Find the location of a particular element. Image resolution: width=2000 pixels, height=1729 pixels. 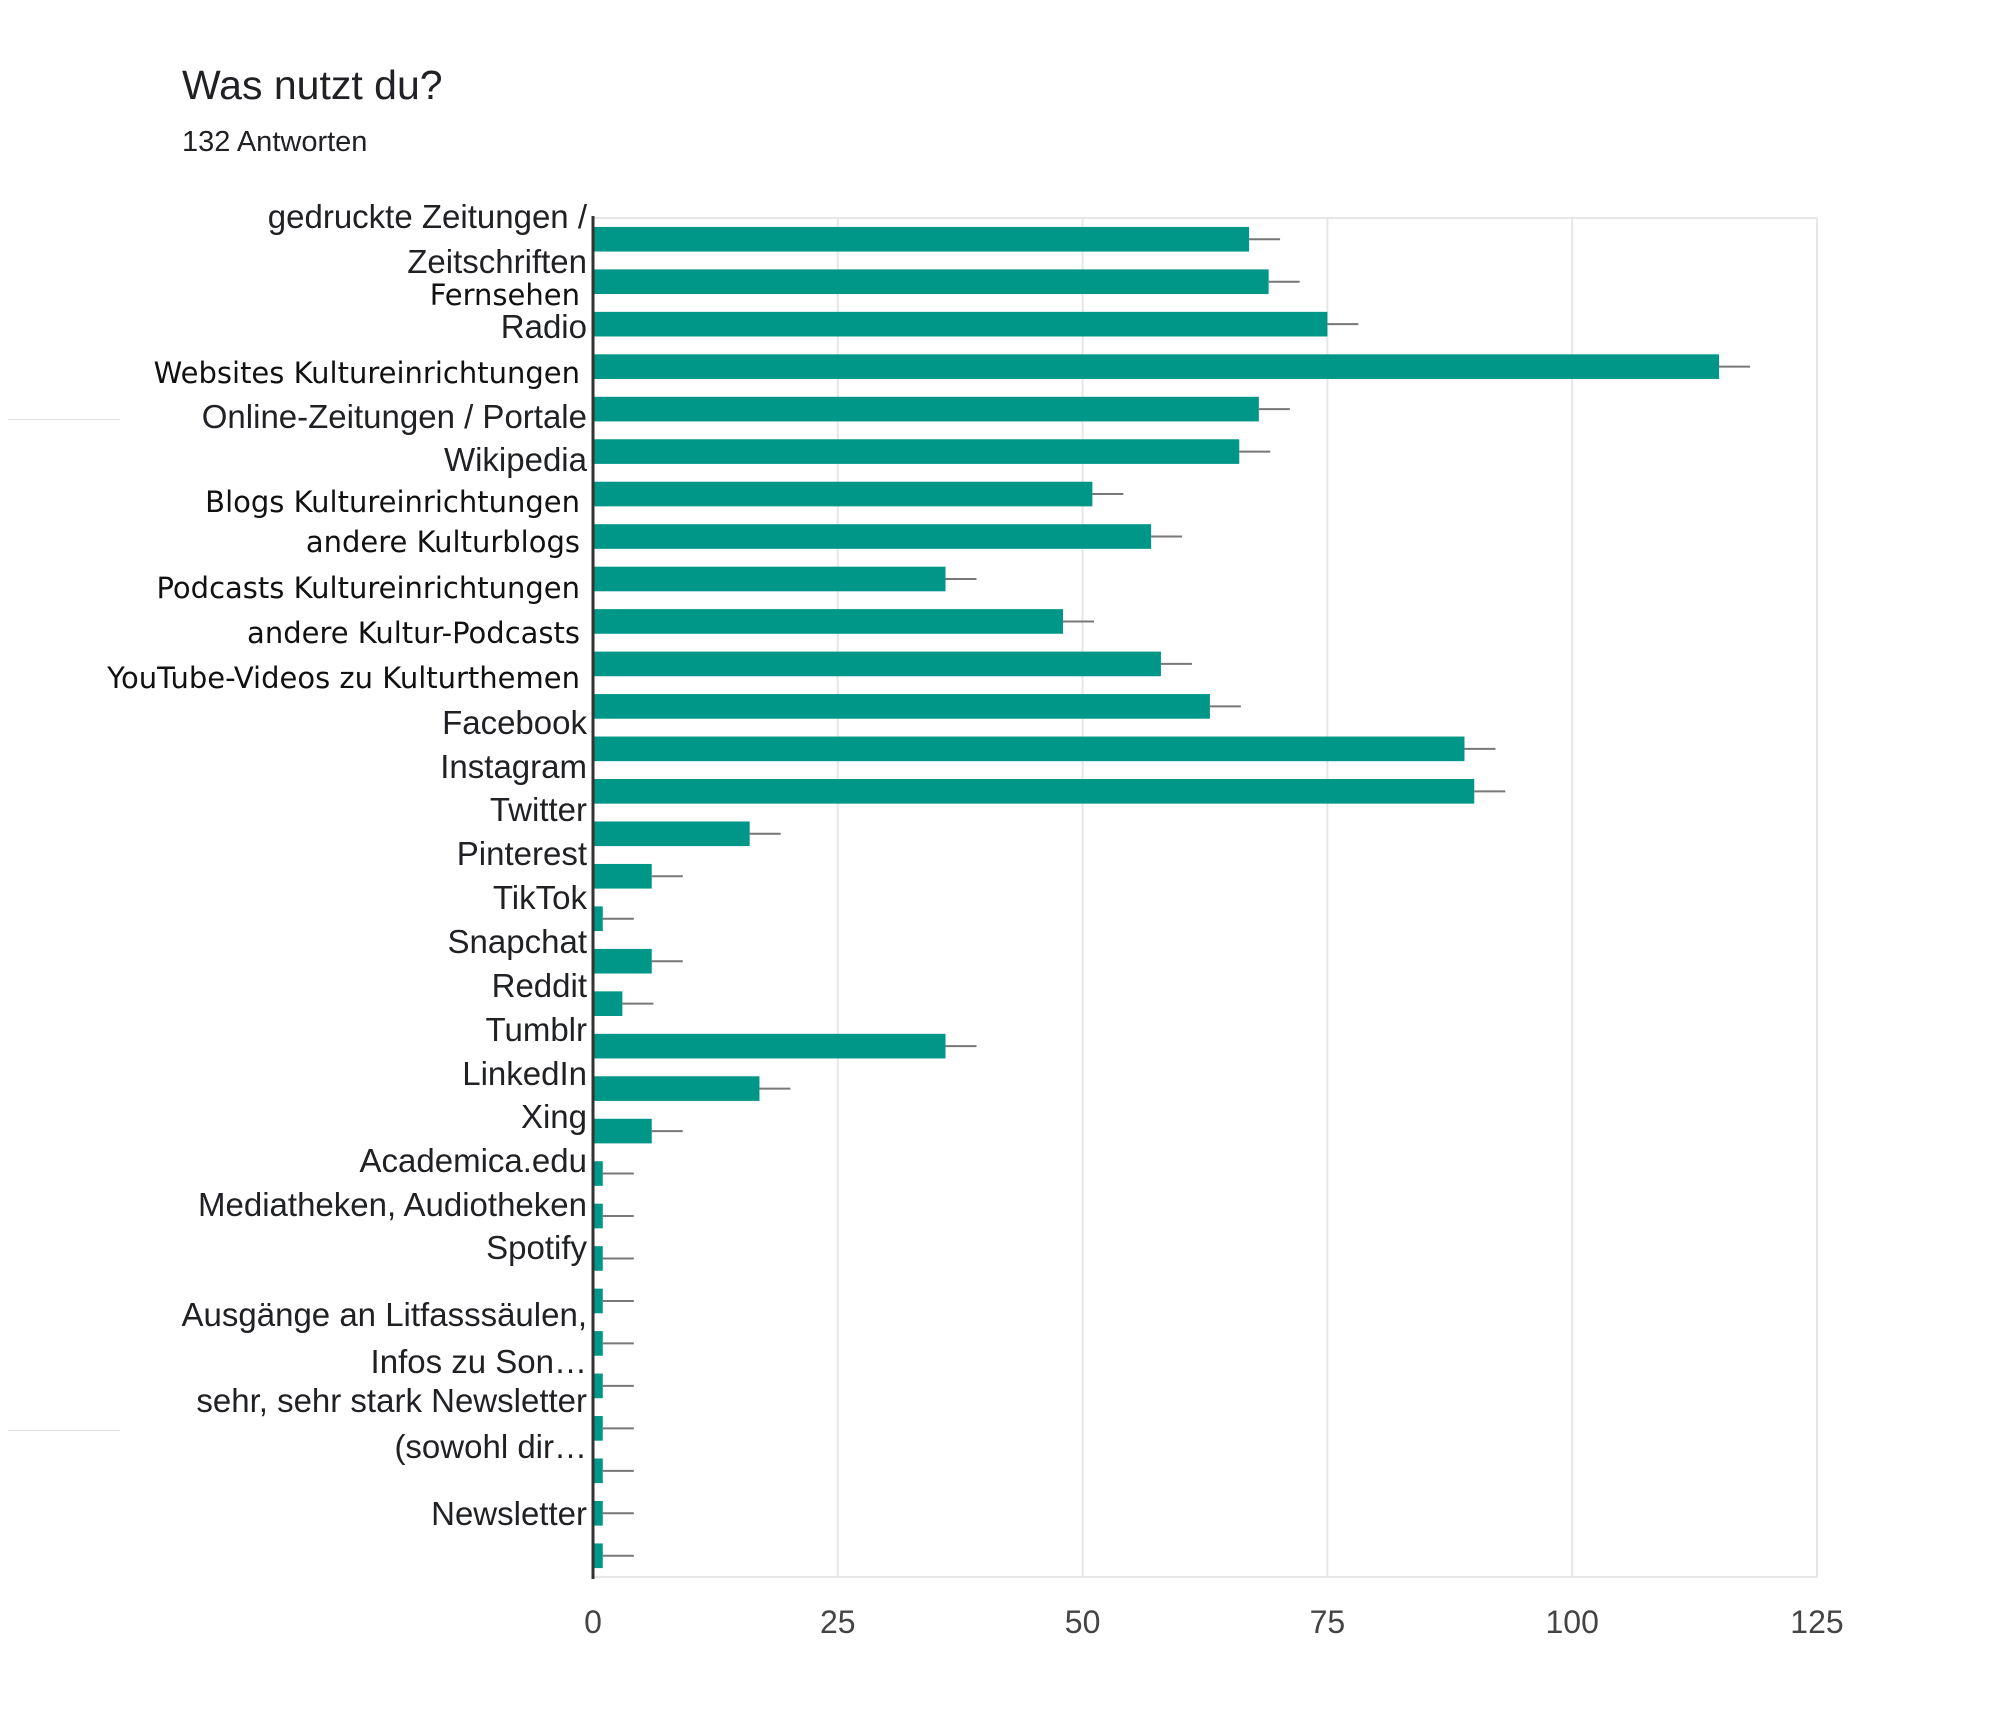

category-label: andere Kulturblogs is located at coordinates (443, 542).